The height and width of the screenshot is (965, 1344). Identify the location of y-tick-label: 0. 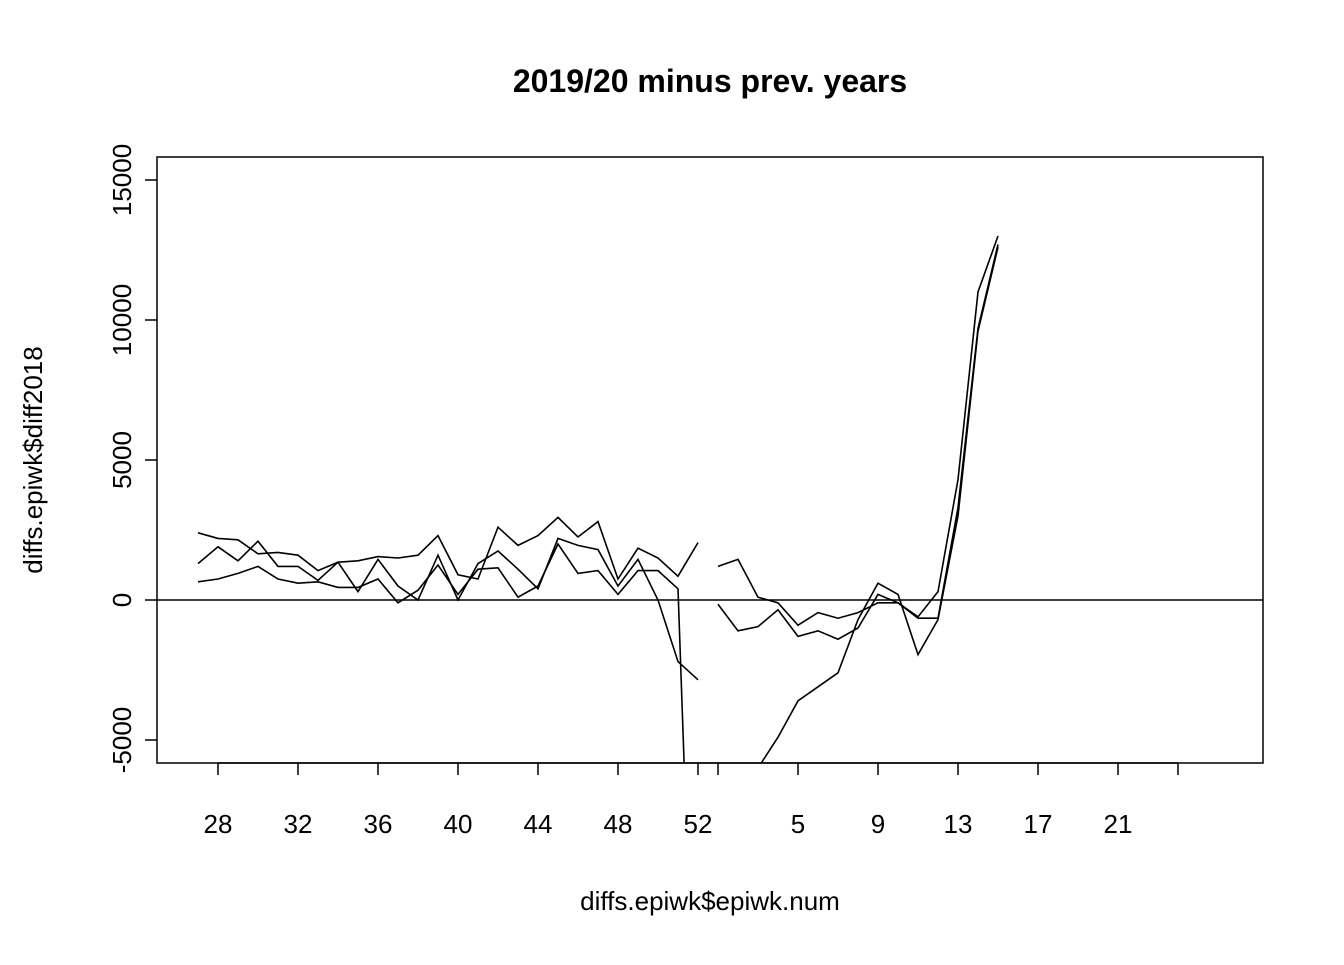
(122, 600).